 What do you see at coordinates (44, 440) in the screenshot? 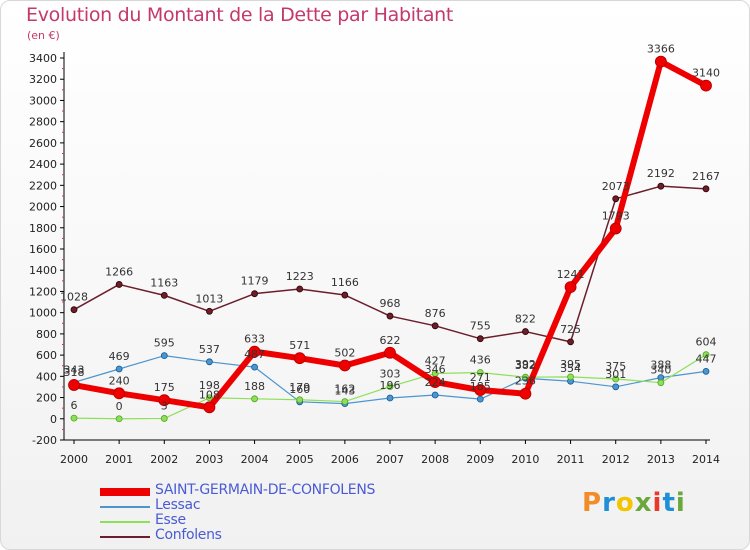
I see `y-tick-label: -200` at bounding box center [44, 440].